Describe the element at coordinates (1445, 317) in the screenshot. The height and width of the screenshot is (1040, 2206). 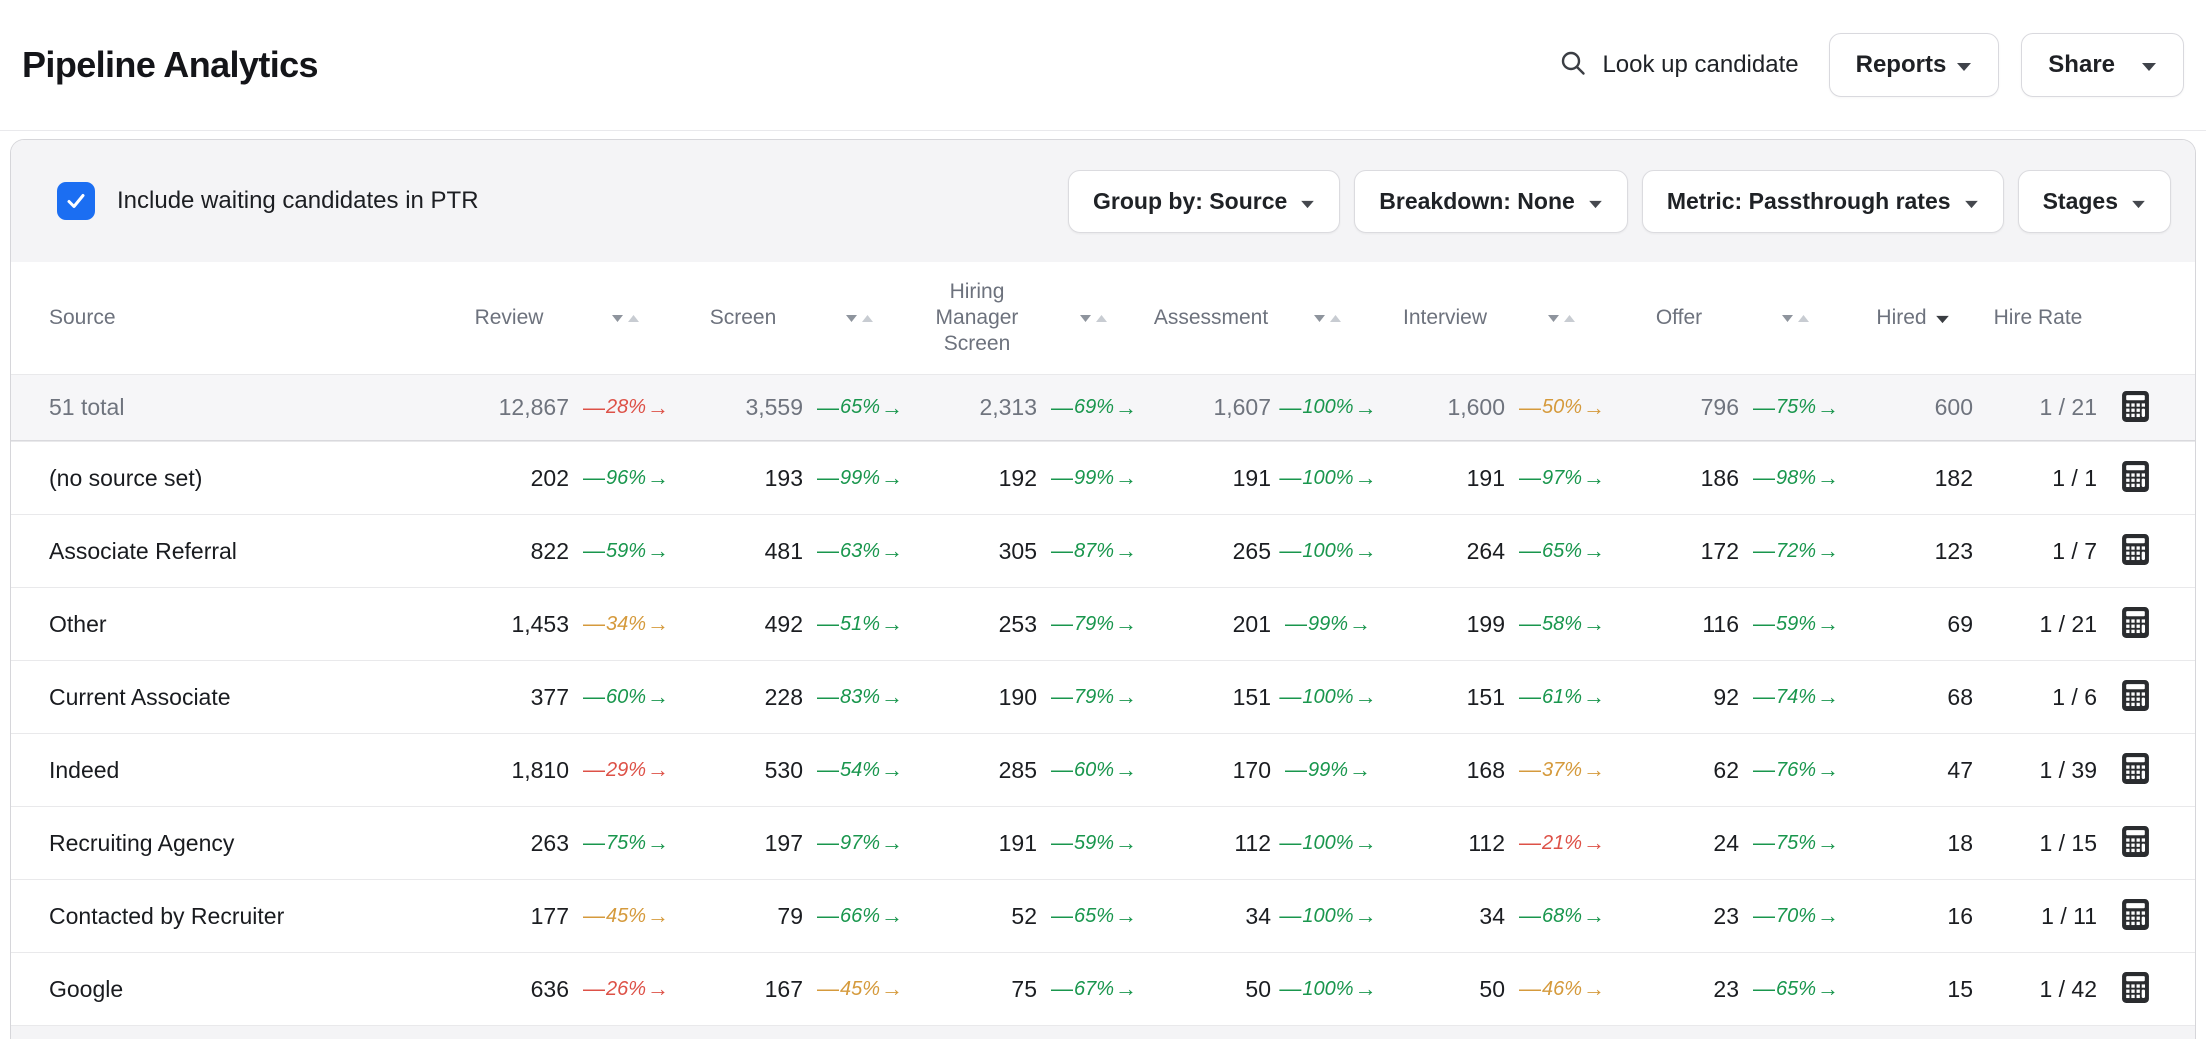
I see `column-header-interview: Interview` at that location.